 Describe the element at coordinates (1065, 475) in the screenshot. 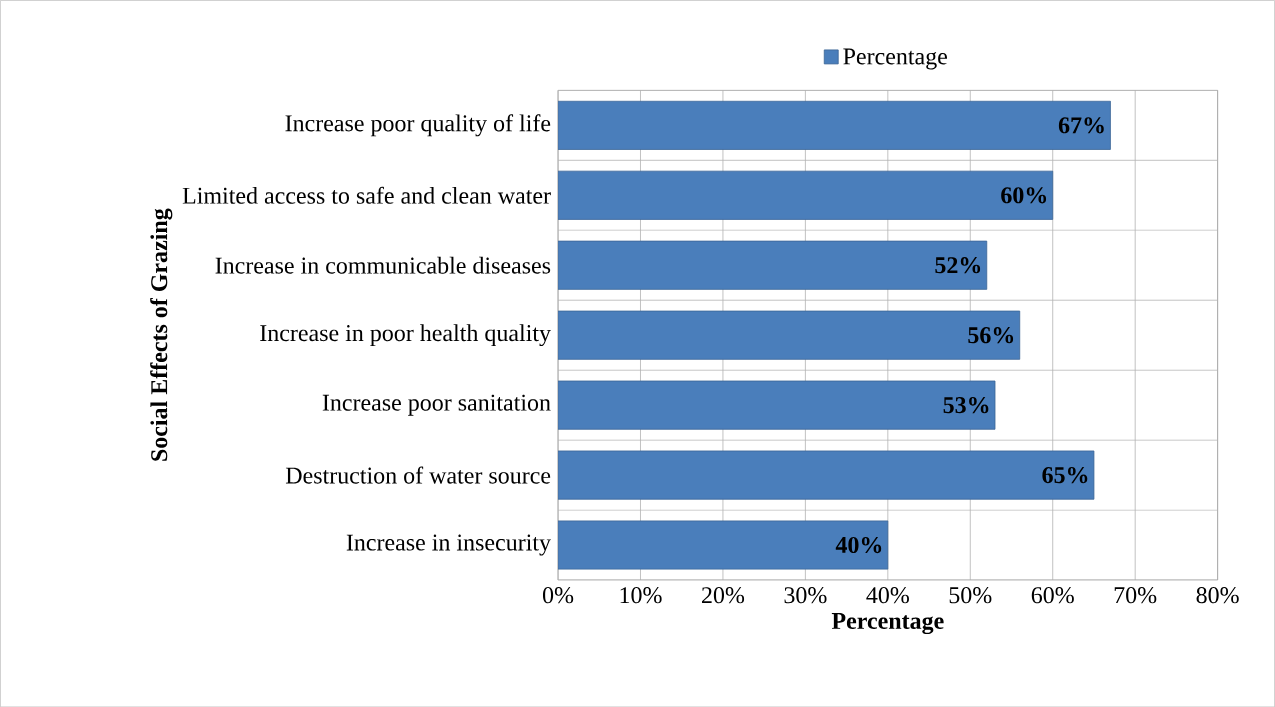

I see `data-label: 65%` at that location.